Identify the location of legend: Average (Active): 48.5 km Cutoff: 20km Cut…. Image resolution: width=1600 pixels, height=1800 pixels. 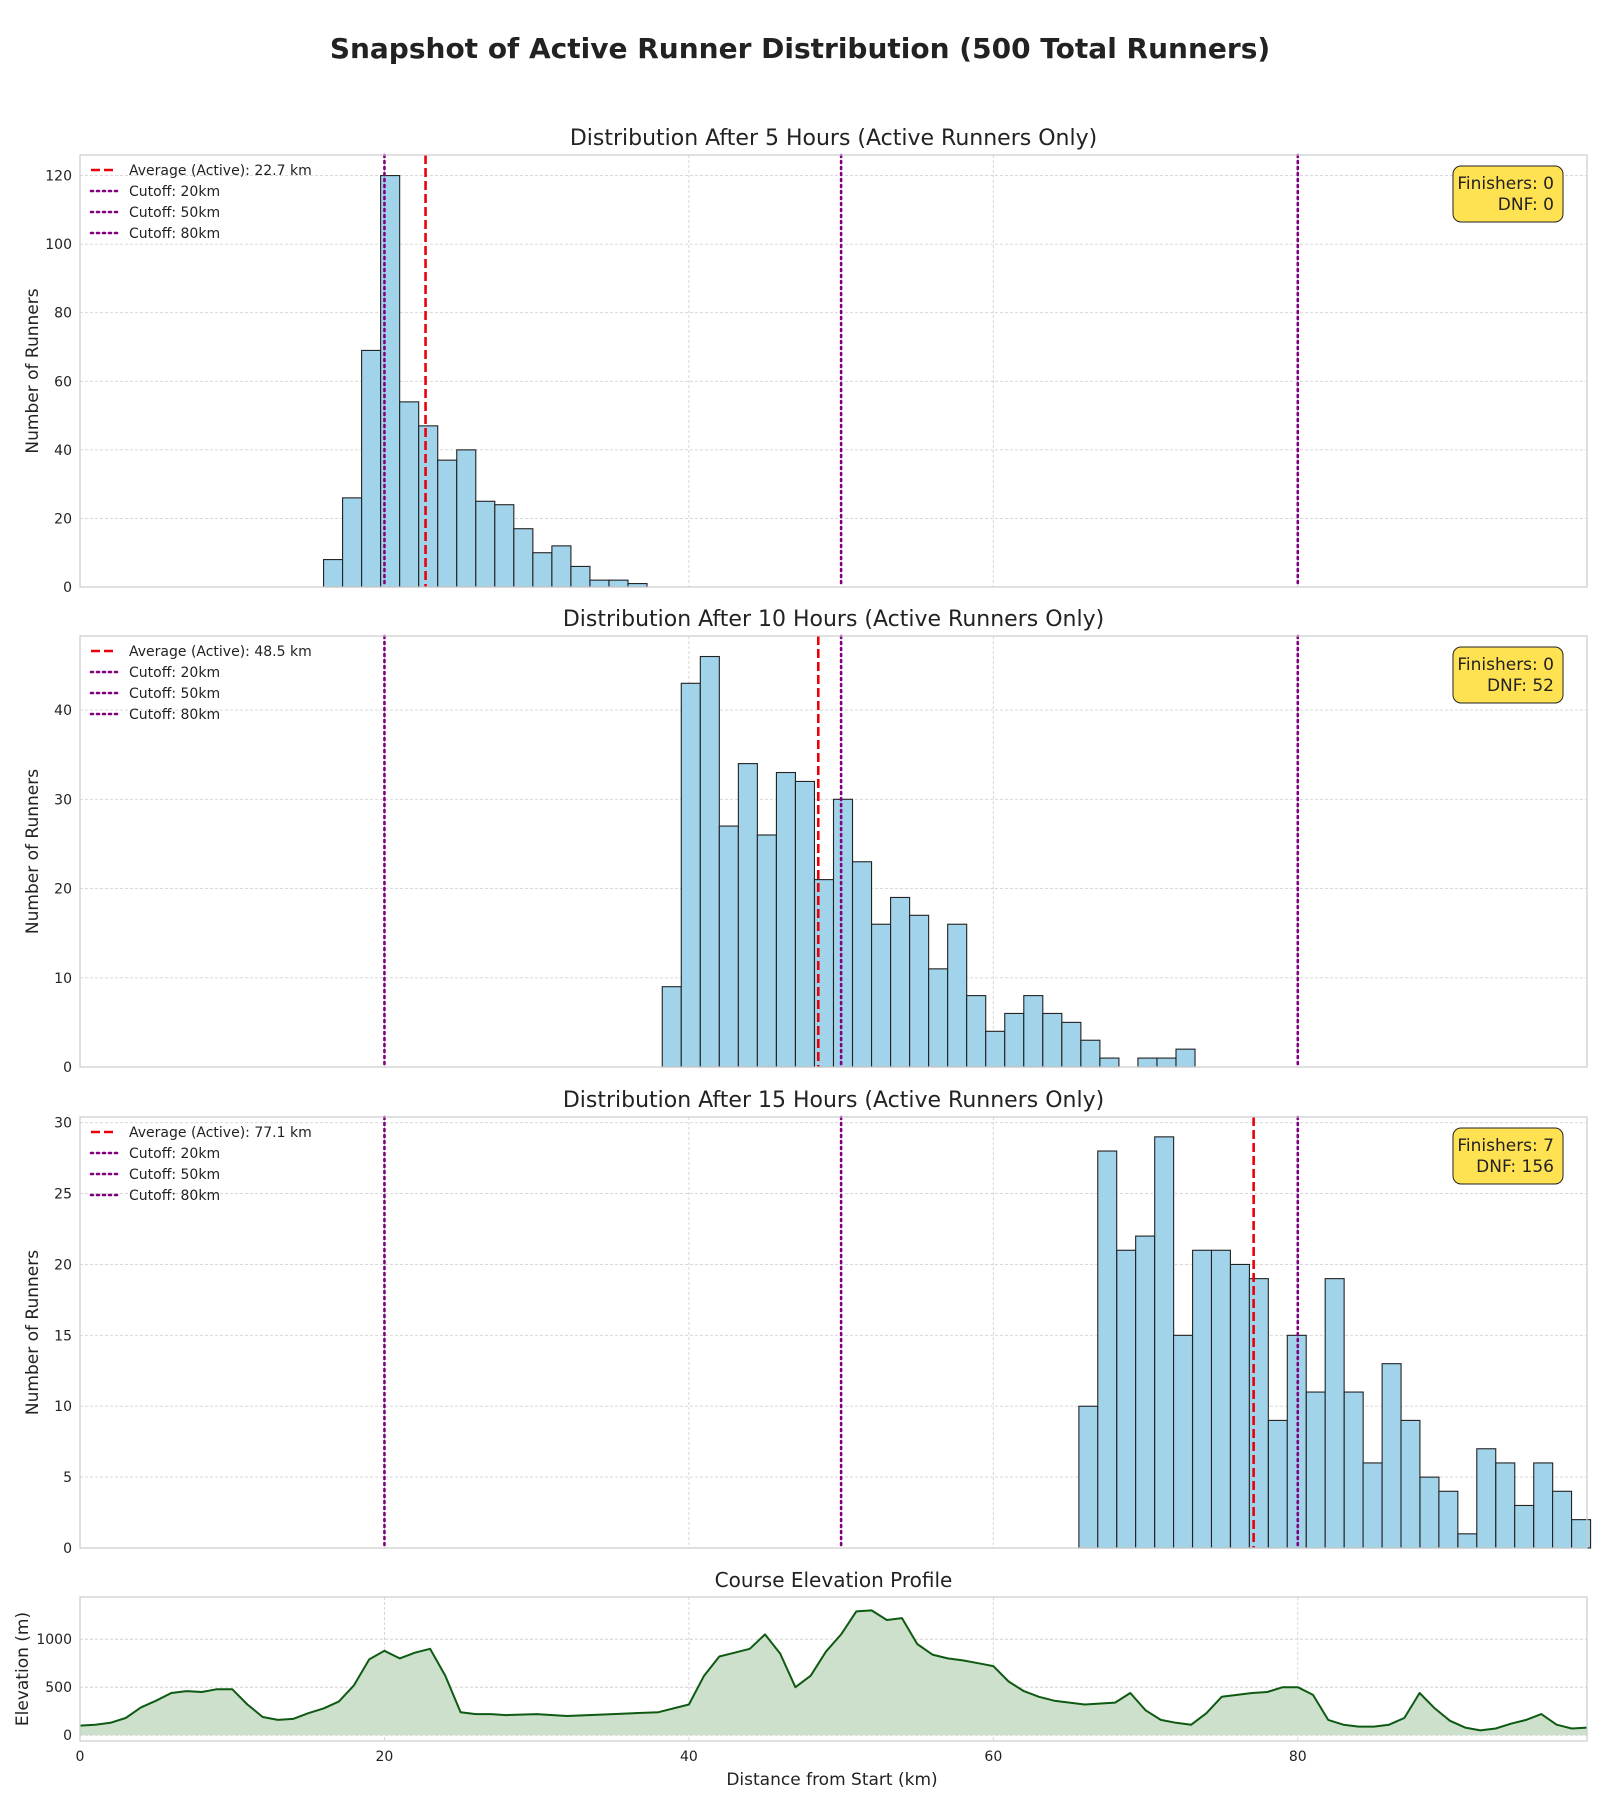
(200, 683).